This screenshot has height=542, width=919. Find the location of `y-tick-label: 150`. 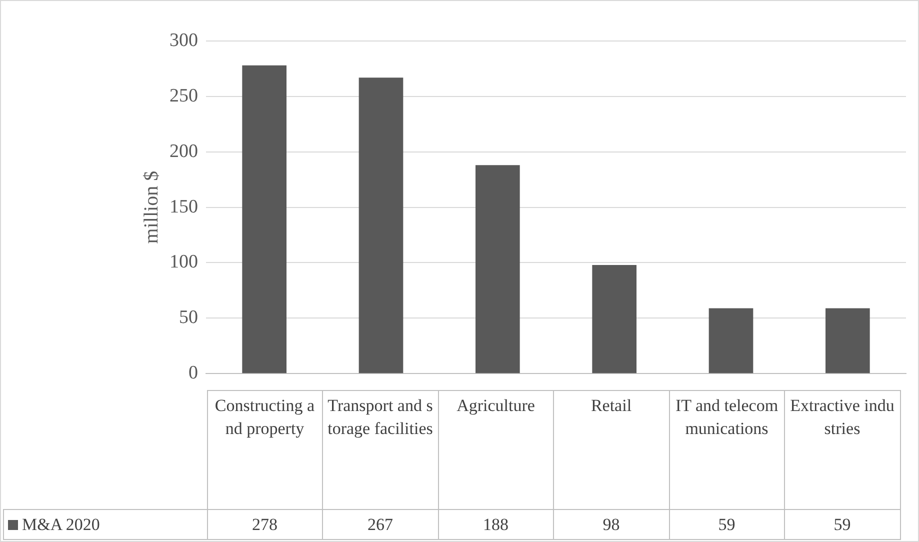

y-tick-label: 150 is located at coordinates (184, 207).